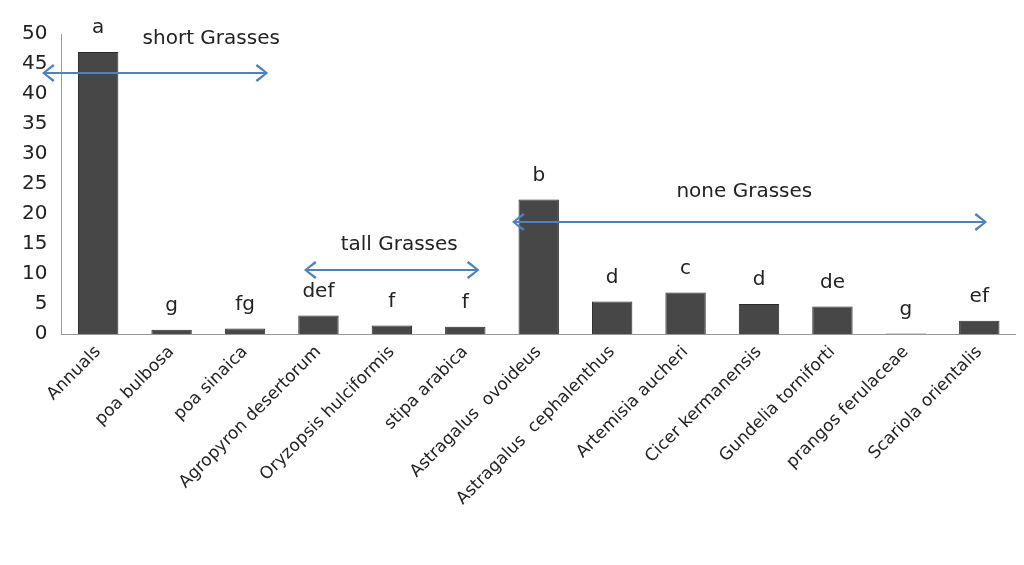 The image size is (1024, 565). What do you see at coordinates (98, 26) in the screenshot?
I see `data-label: a` at bounding box center [98, 26].